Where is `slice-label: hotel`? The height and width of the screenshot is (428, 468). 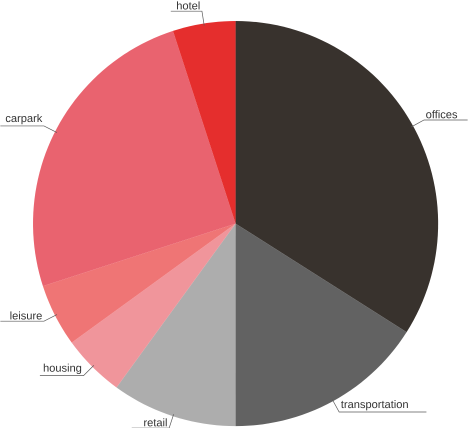 slice-label: hotel is located at coordinates (188, 5).